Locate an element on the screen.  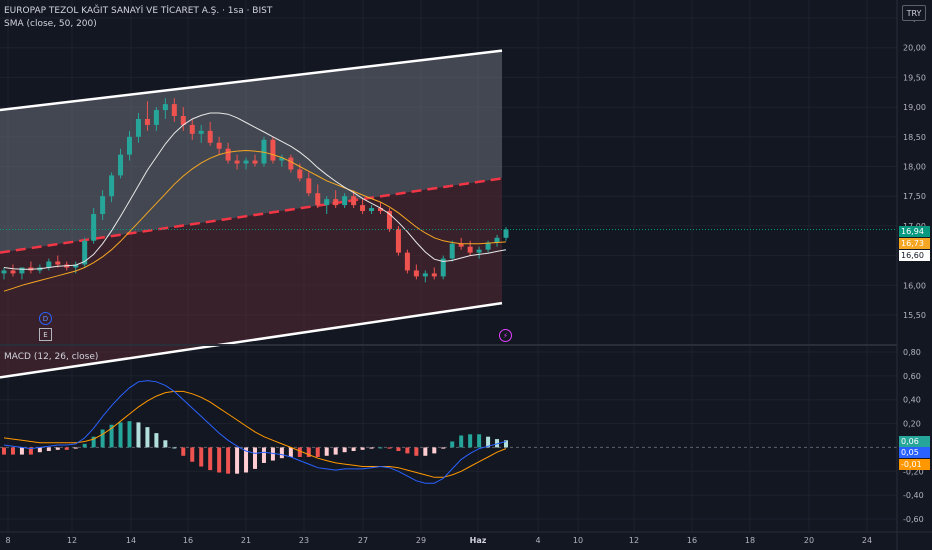
macd-tick-label: 0,20 is located at coordinates (912, 424).